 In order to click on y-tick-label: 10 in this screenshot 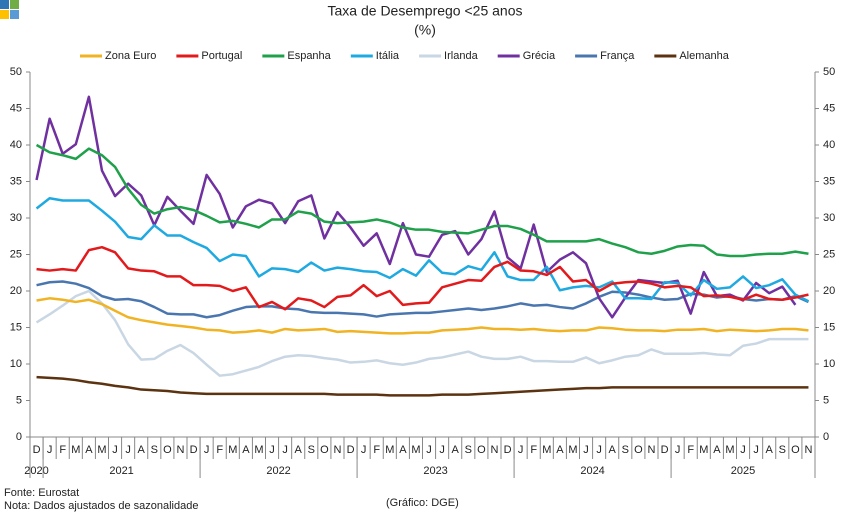, I will do `click(16, 364)`.